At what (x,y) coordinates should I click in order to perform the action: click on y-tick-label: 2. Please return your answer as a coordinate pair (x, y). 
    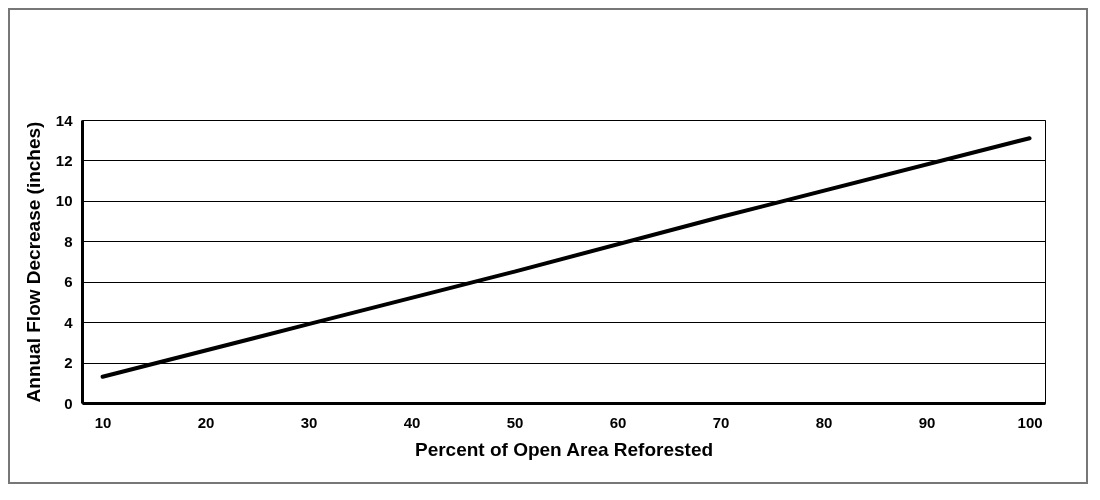
    Looking at the image, I should click on (68, 363).